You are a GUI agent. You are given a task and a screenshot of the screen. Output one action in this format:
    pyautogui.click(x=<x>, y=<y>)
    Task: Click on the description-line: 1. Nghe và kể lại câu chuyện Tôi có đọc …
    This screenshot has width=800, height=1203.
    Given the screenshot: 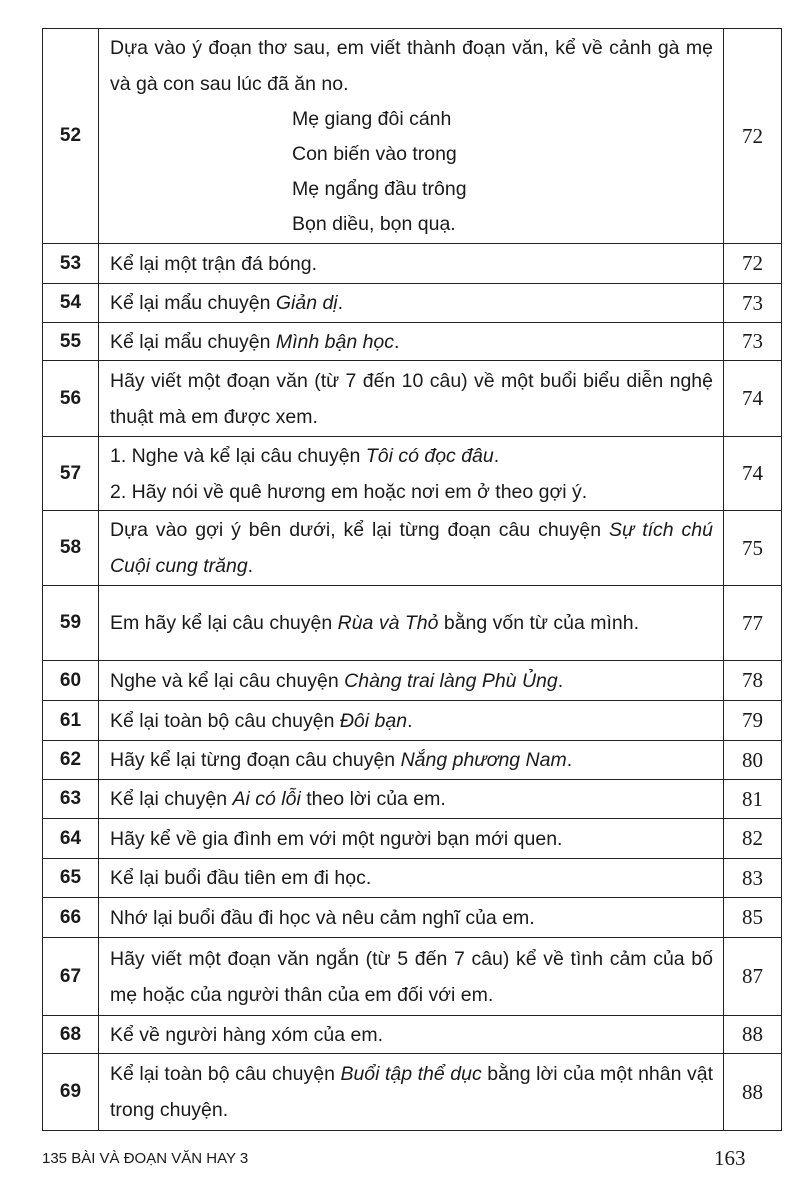 What is the action you would take?
    pyautogui.click(x=411, y=456)
    